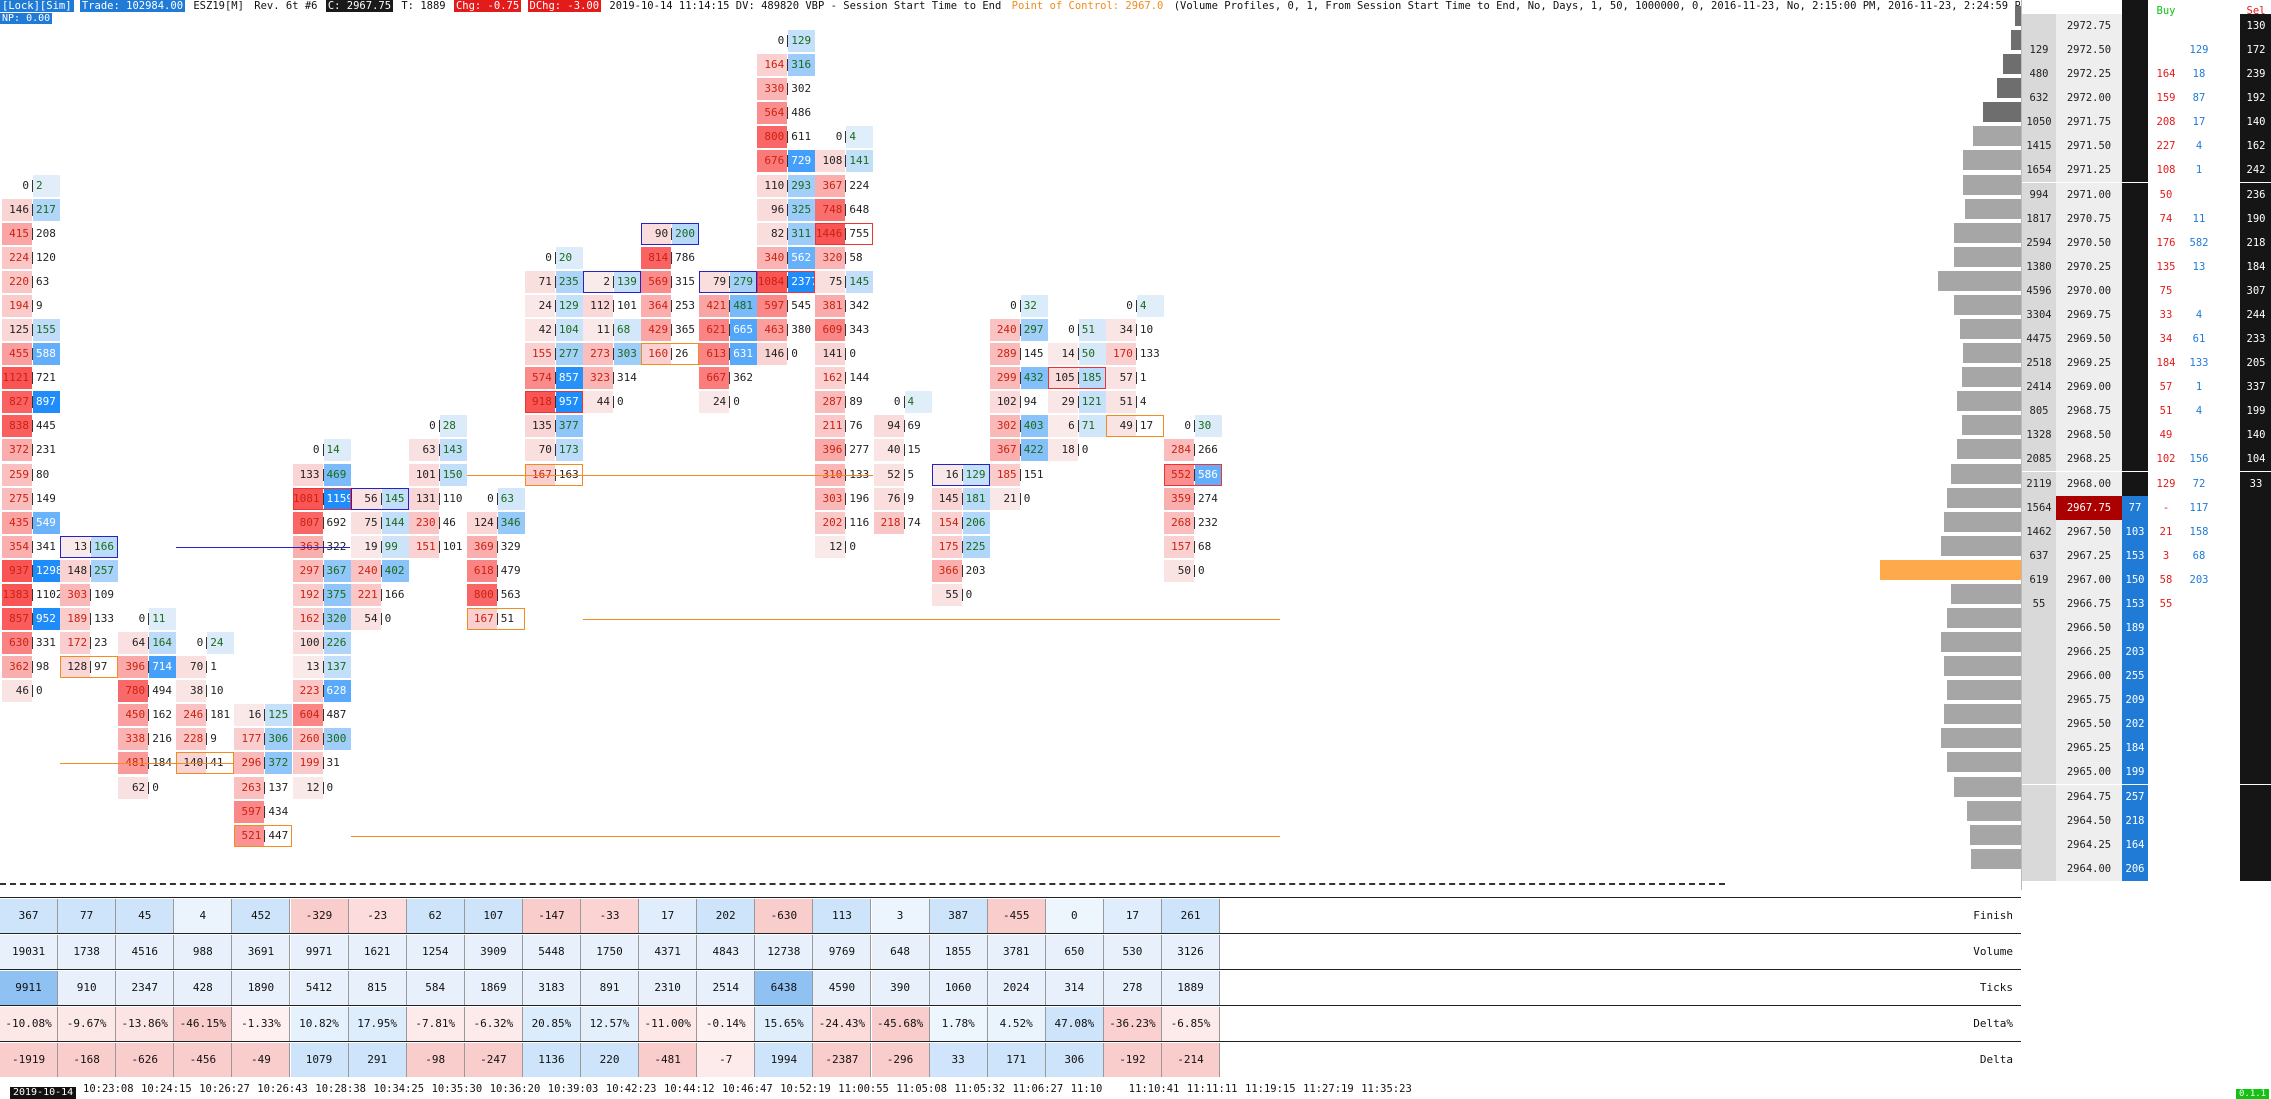 Image resolution: width=2271 pixels, height=1099 pixels. What do you see at coordinates (2135, 796) in the screenshot?
I see `ladder-bid: 257` at bounding box center [2135, 796].